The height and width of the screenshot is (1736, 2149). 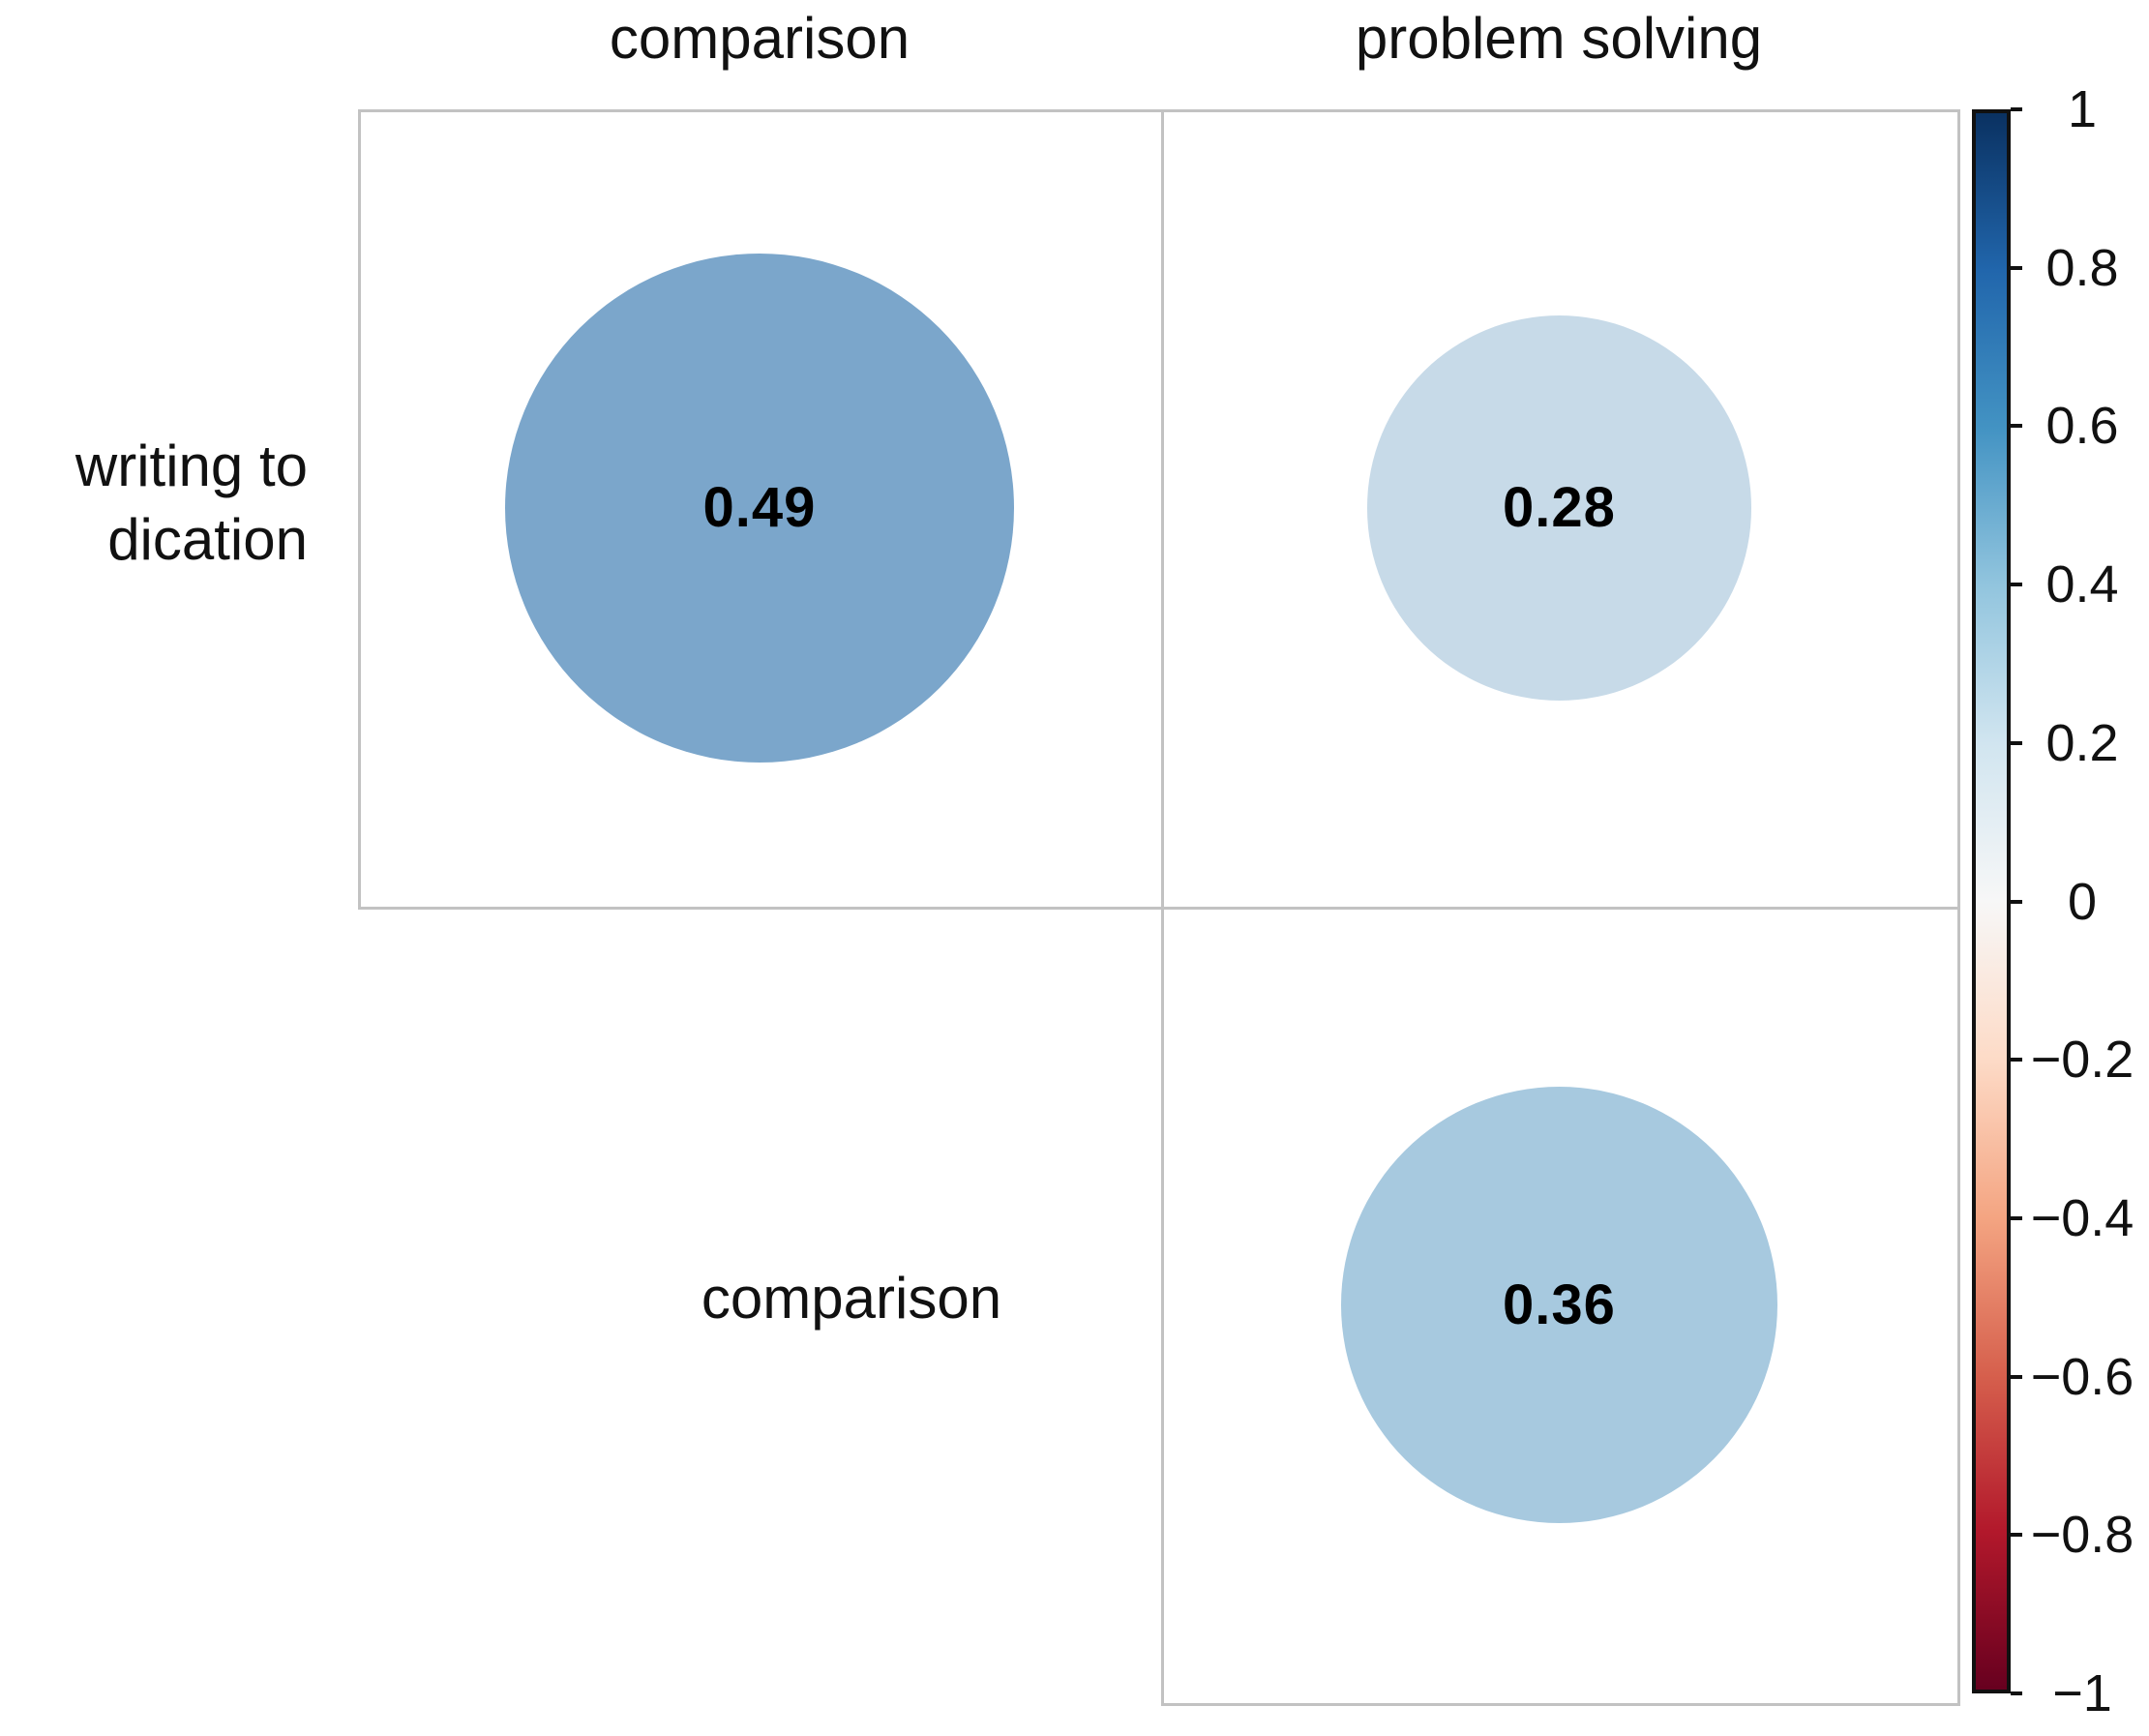 I want to click on colorbar-tick-label: 0.6, so click(x=2082, y=426).